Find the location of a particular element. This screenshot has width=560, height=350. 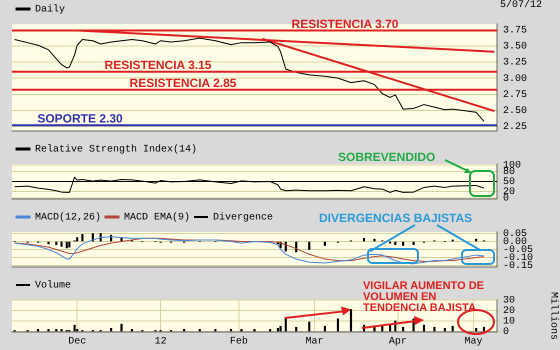

x-tick-label: May is located at coordinates (473, 342).